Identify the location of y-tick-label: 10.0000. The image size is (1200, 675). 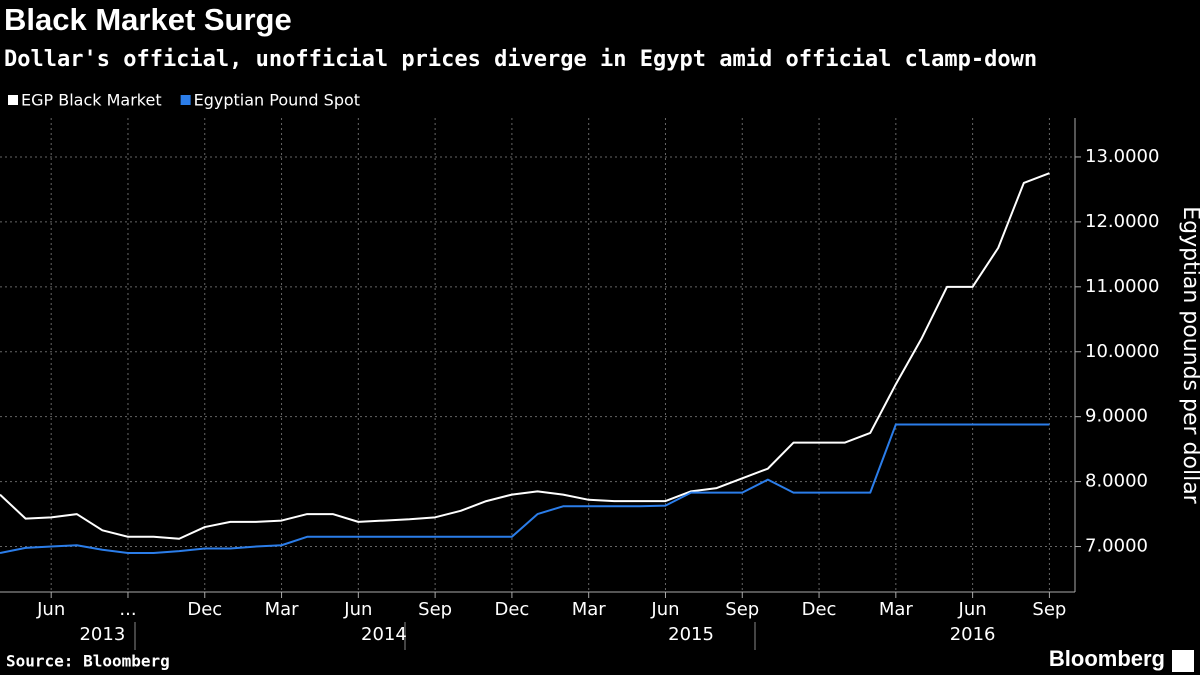
(1122, 351).